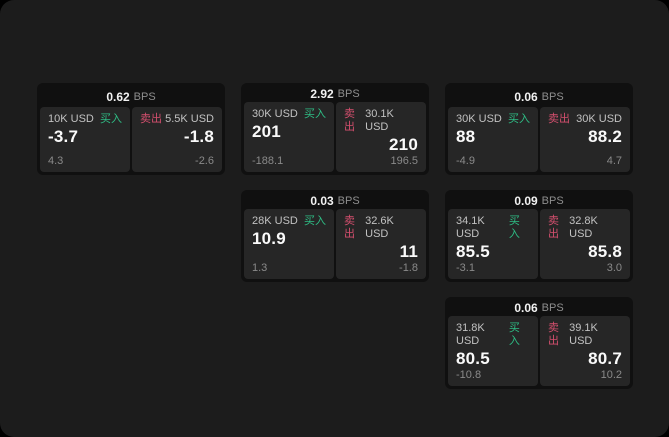  I want to click on spread-value: 0.03, so click(322, 201).